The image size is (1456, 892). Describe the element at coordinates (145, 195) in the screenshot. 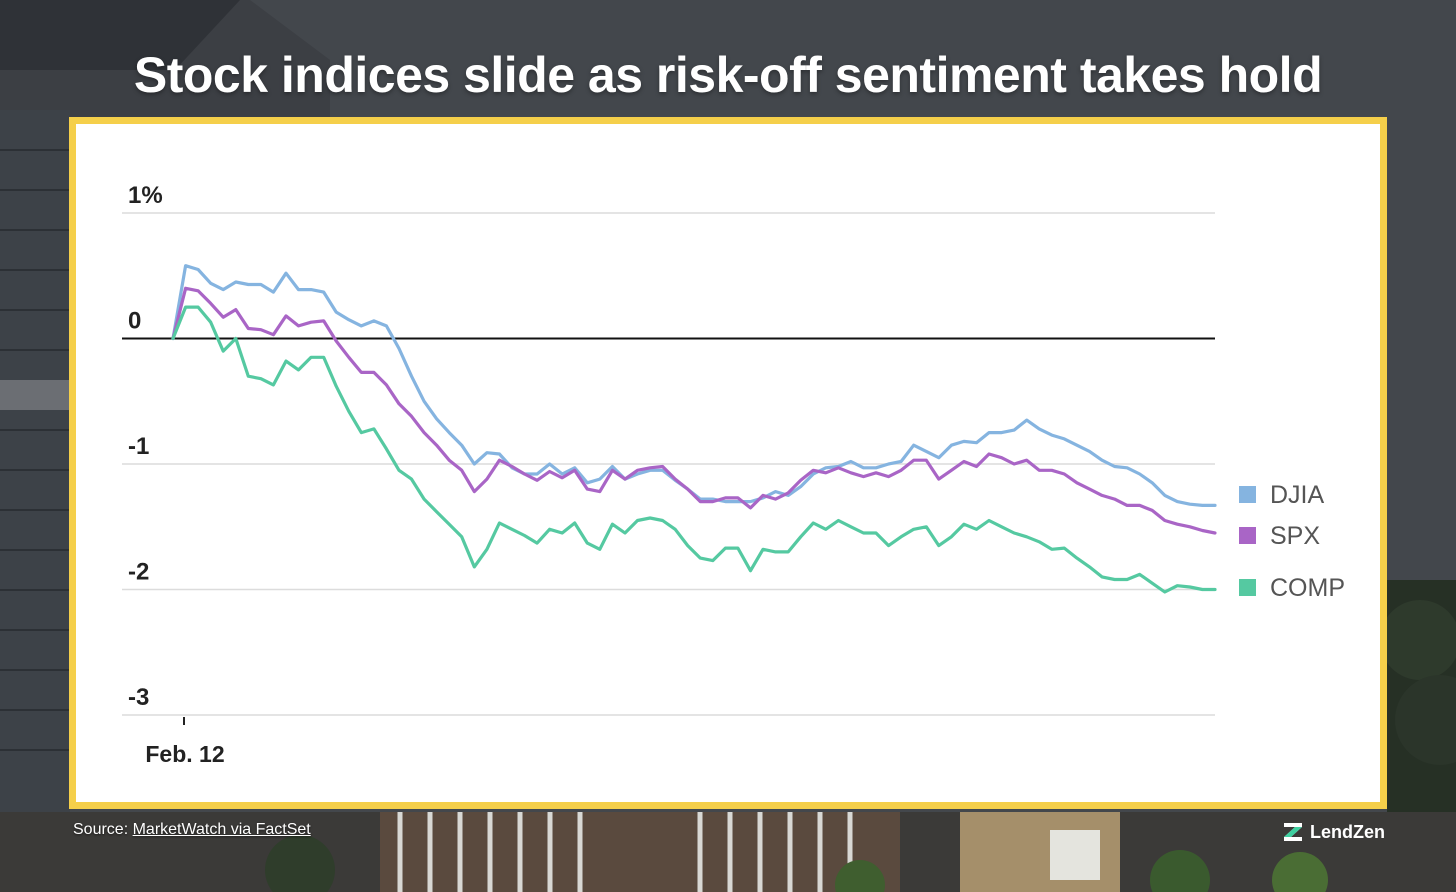

I see `y-tick-label: 1%` at that location.